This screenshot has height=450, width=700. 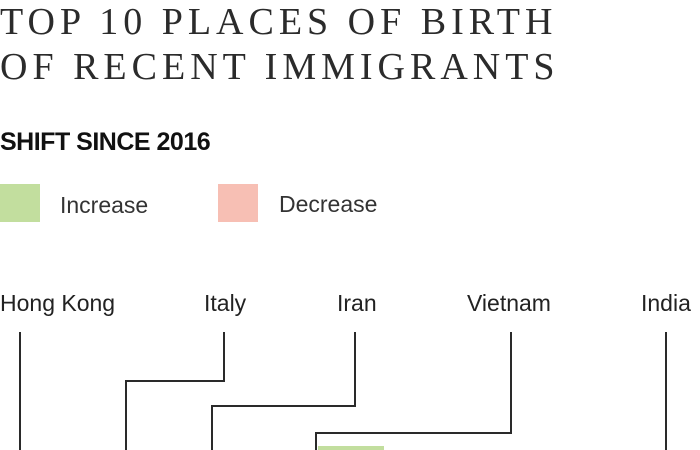 I want to click on section-subtitle: SHIFT SINCE 2016, so click(x=105, y=142).